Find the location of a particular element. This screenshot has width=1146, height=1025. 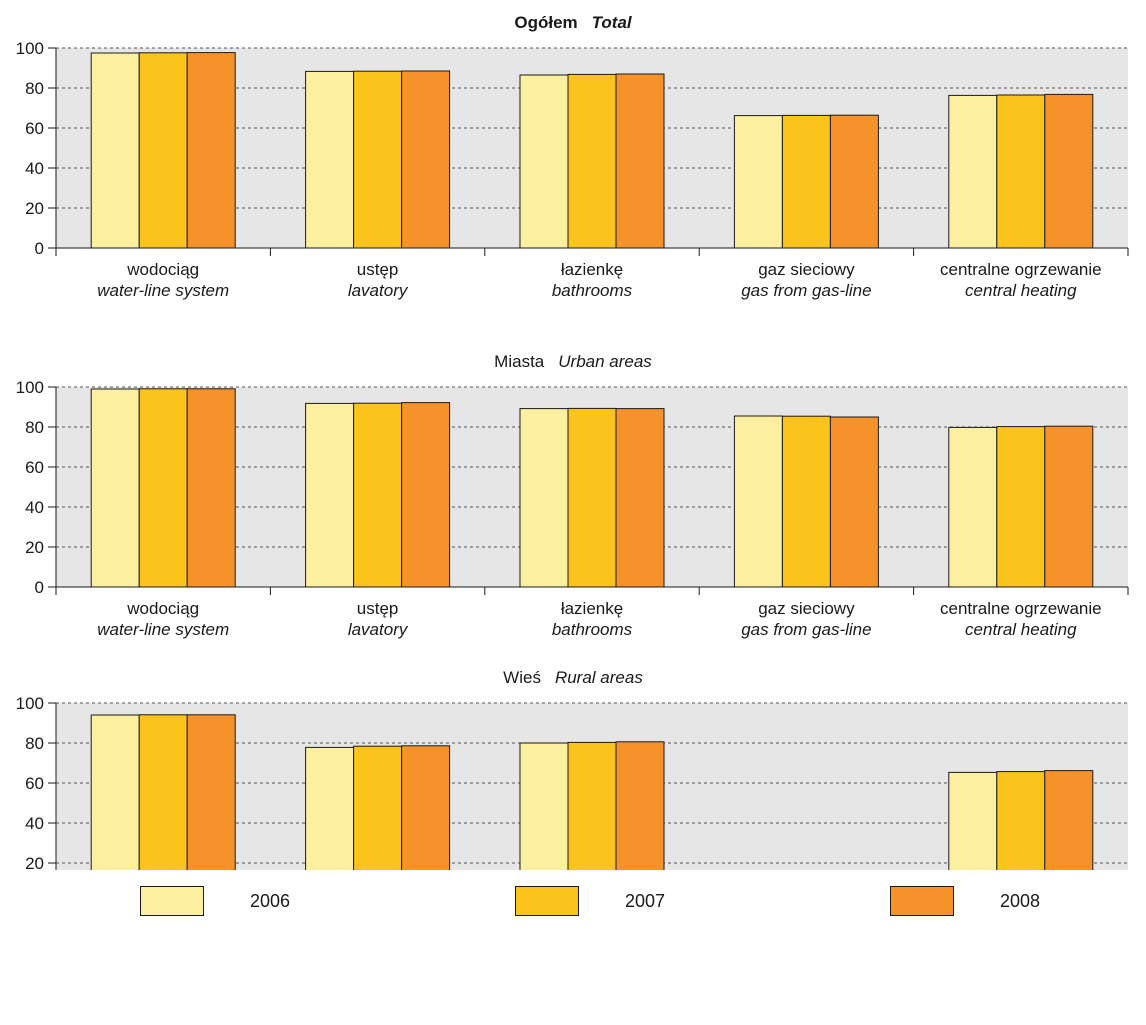

chart-title-pl: Wieś is located at coordinates (522, 677).